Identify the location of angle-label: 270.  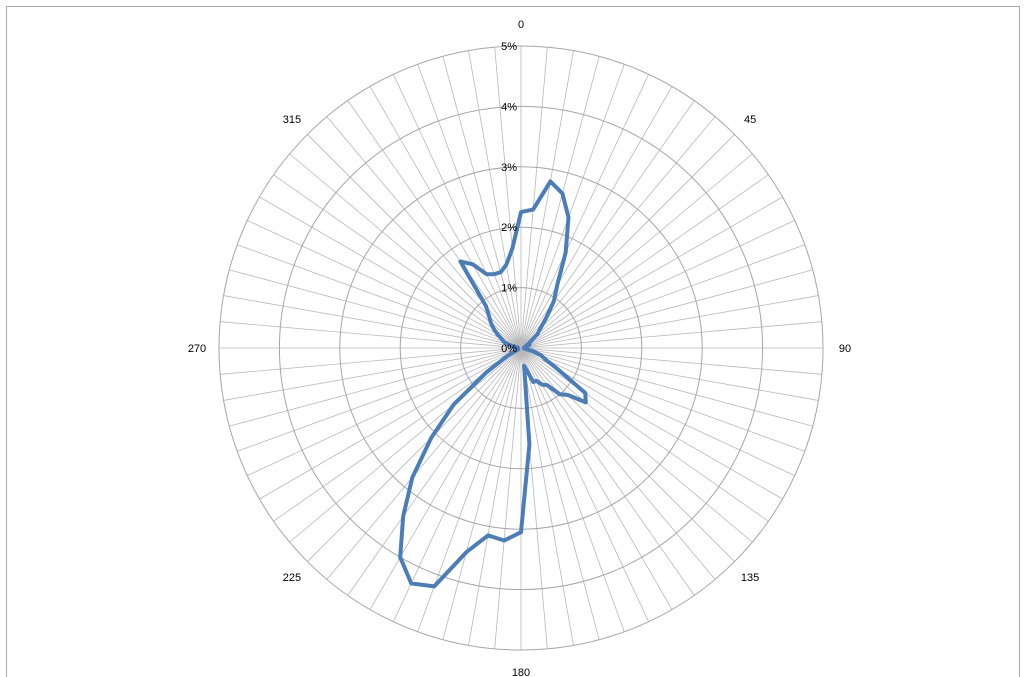
(197, 349).